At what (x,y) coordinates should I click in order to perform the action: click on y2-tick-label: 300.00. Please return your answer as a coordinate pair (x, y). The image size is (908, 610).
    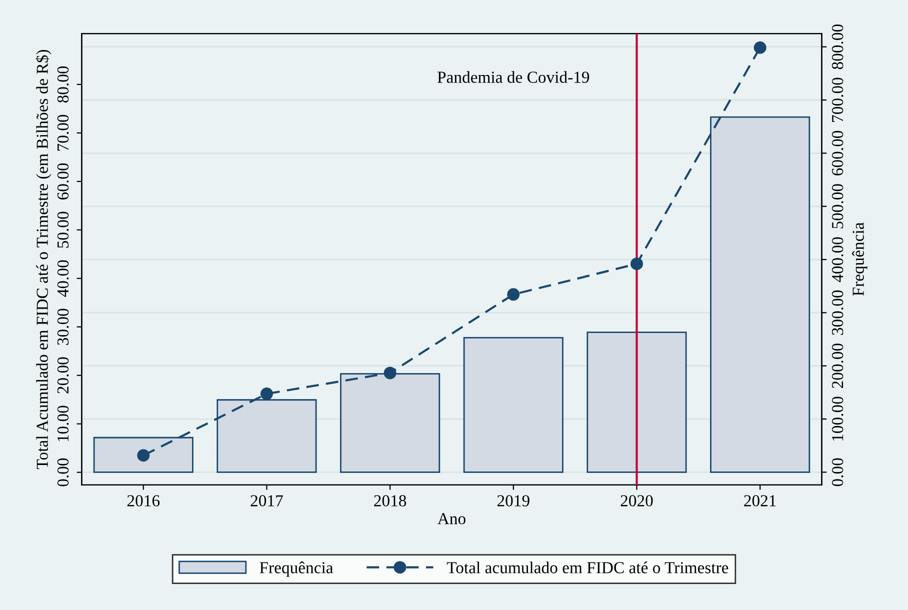
    Looking at the image, I should click on (838, 312).